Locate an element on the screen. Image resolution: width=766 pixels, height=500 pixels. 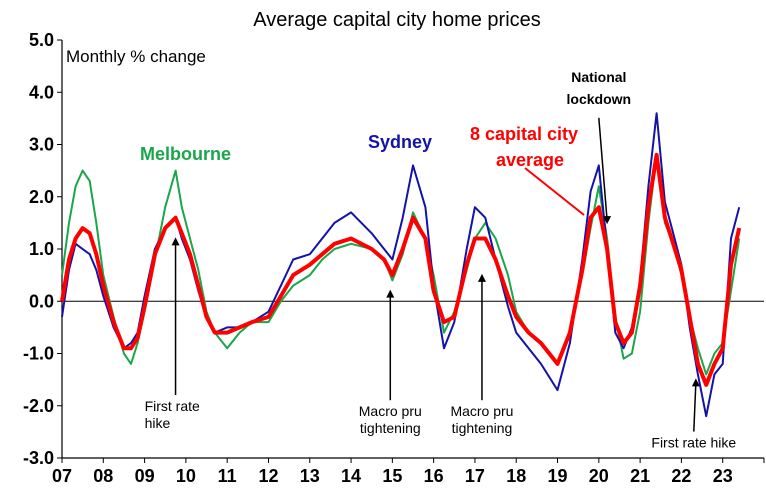
y-tick-label: 5.0 is located at coordinates (41, 40).